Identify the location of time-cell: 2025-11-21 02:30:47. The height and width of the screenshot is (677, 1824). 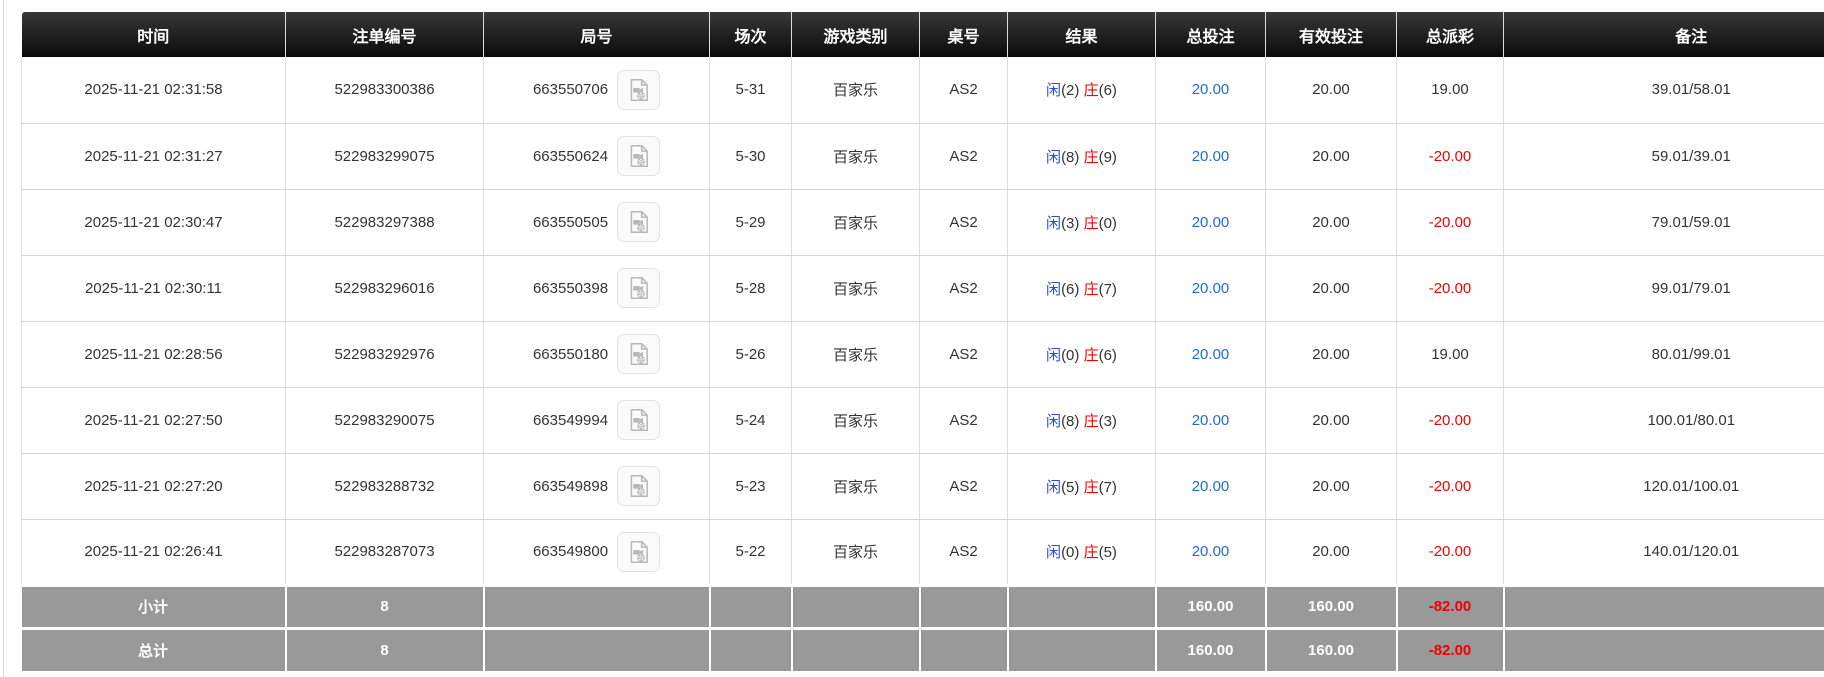
(153, 222).